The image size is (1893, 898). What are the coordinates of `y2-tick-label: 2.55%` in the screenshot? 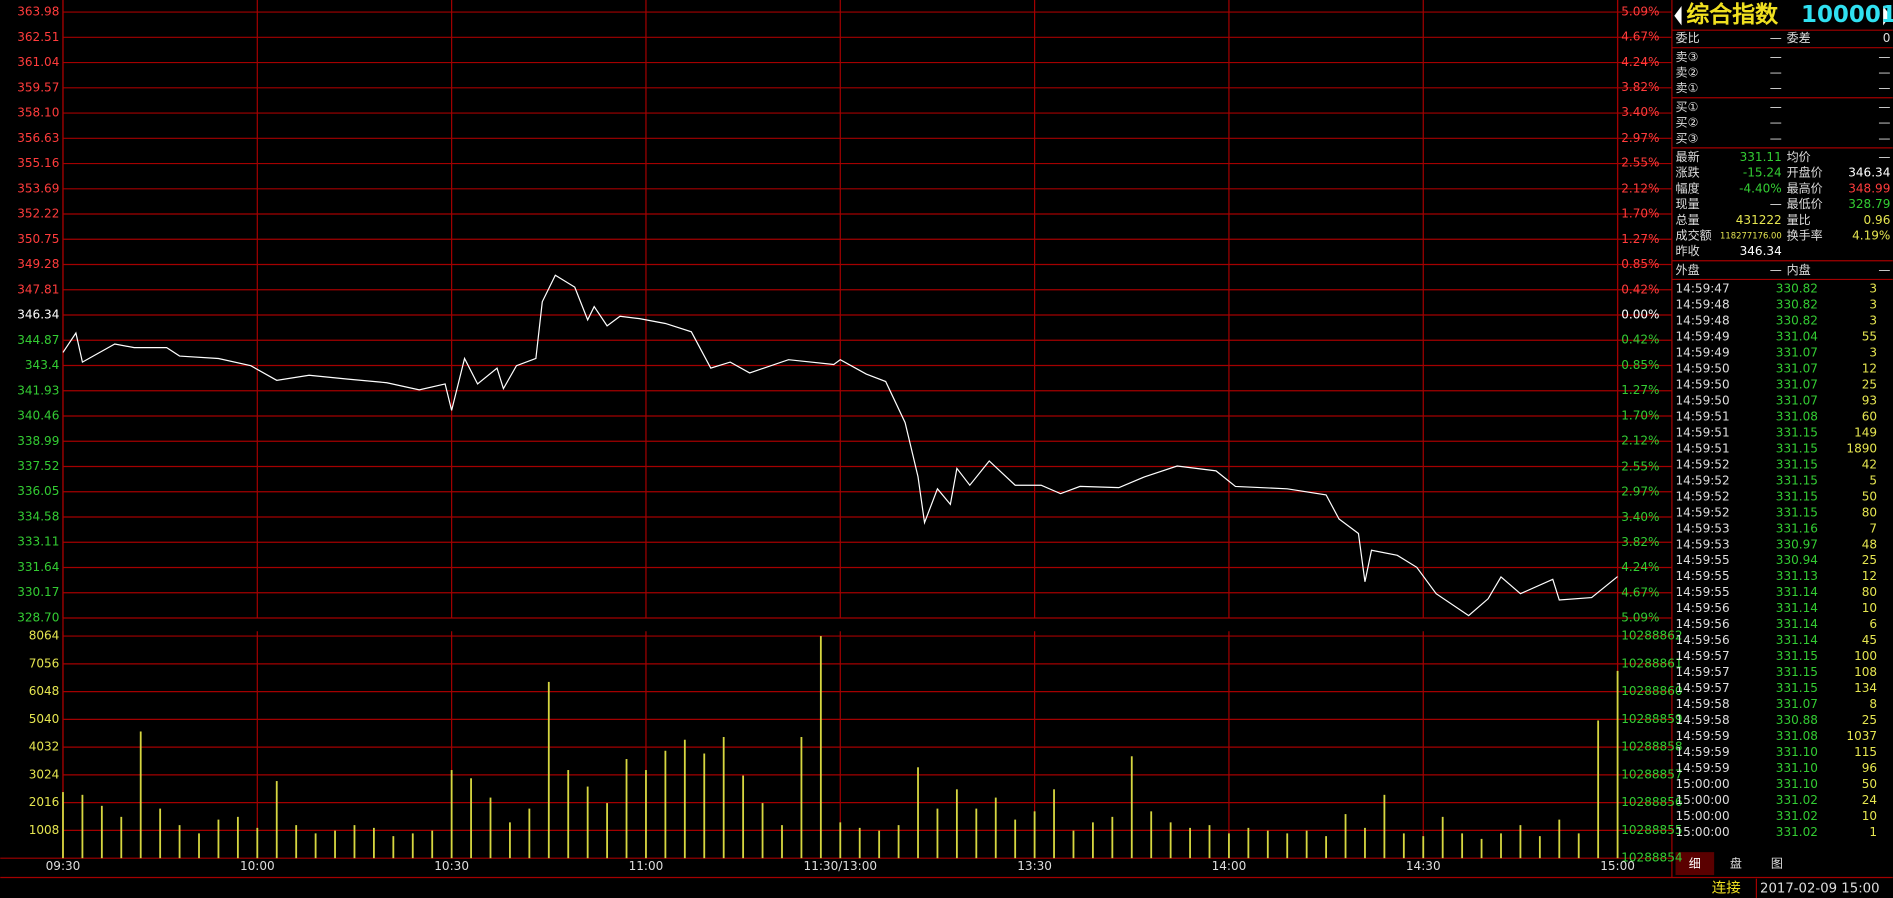 It's located at (1640, 163).